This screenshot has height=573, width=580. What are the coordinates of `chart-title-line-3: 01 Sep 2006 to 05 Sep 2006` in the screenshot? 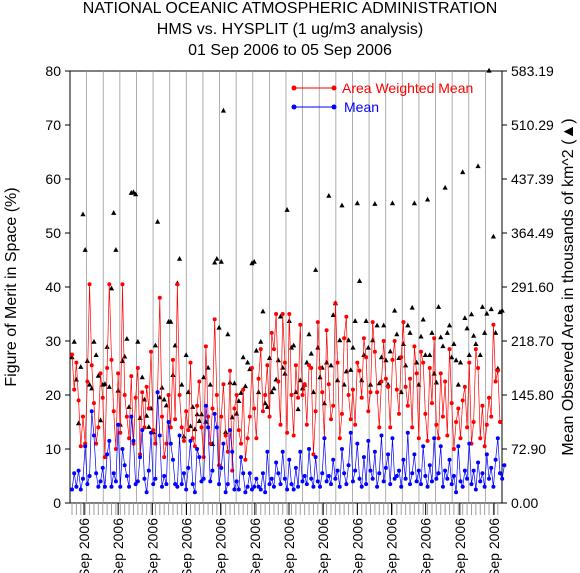 It's located at (290, 50).